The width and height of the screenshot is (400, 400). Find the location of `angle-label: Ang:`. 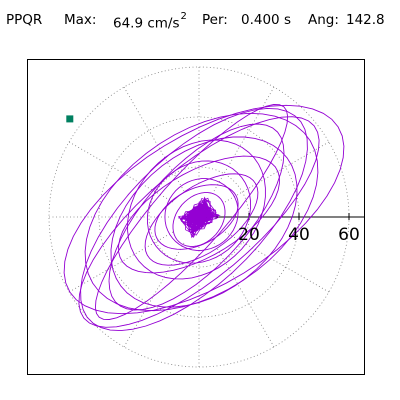

angle-label: Ang: is located at coordinates (323, 20).